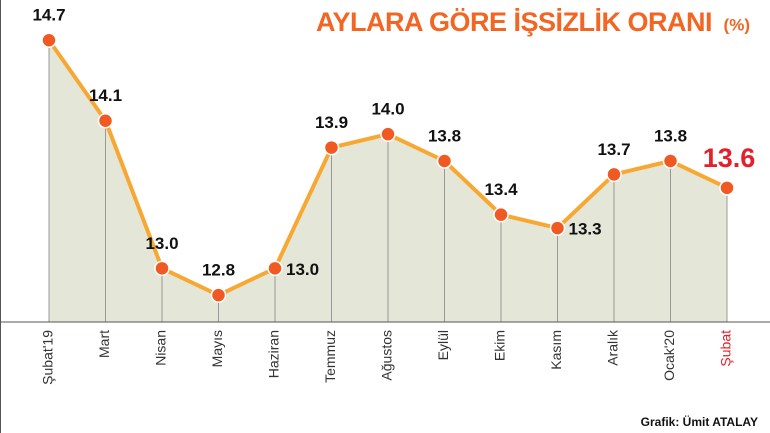  Describe the element at coordinates (217, 348) in the screenshot. I see `x-tick-label: Mayıs` at that location.